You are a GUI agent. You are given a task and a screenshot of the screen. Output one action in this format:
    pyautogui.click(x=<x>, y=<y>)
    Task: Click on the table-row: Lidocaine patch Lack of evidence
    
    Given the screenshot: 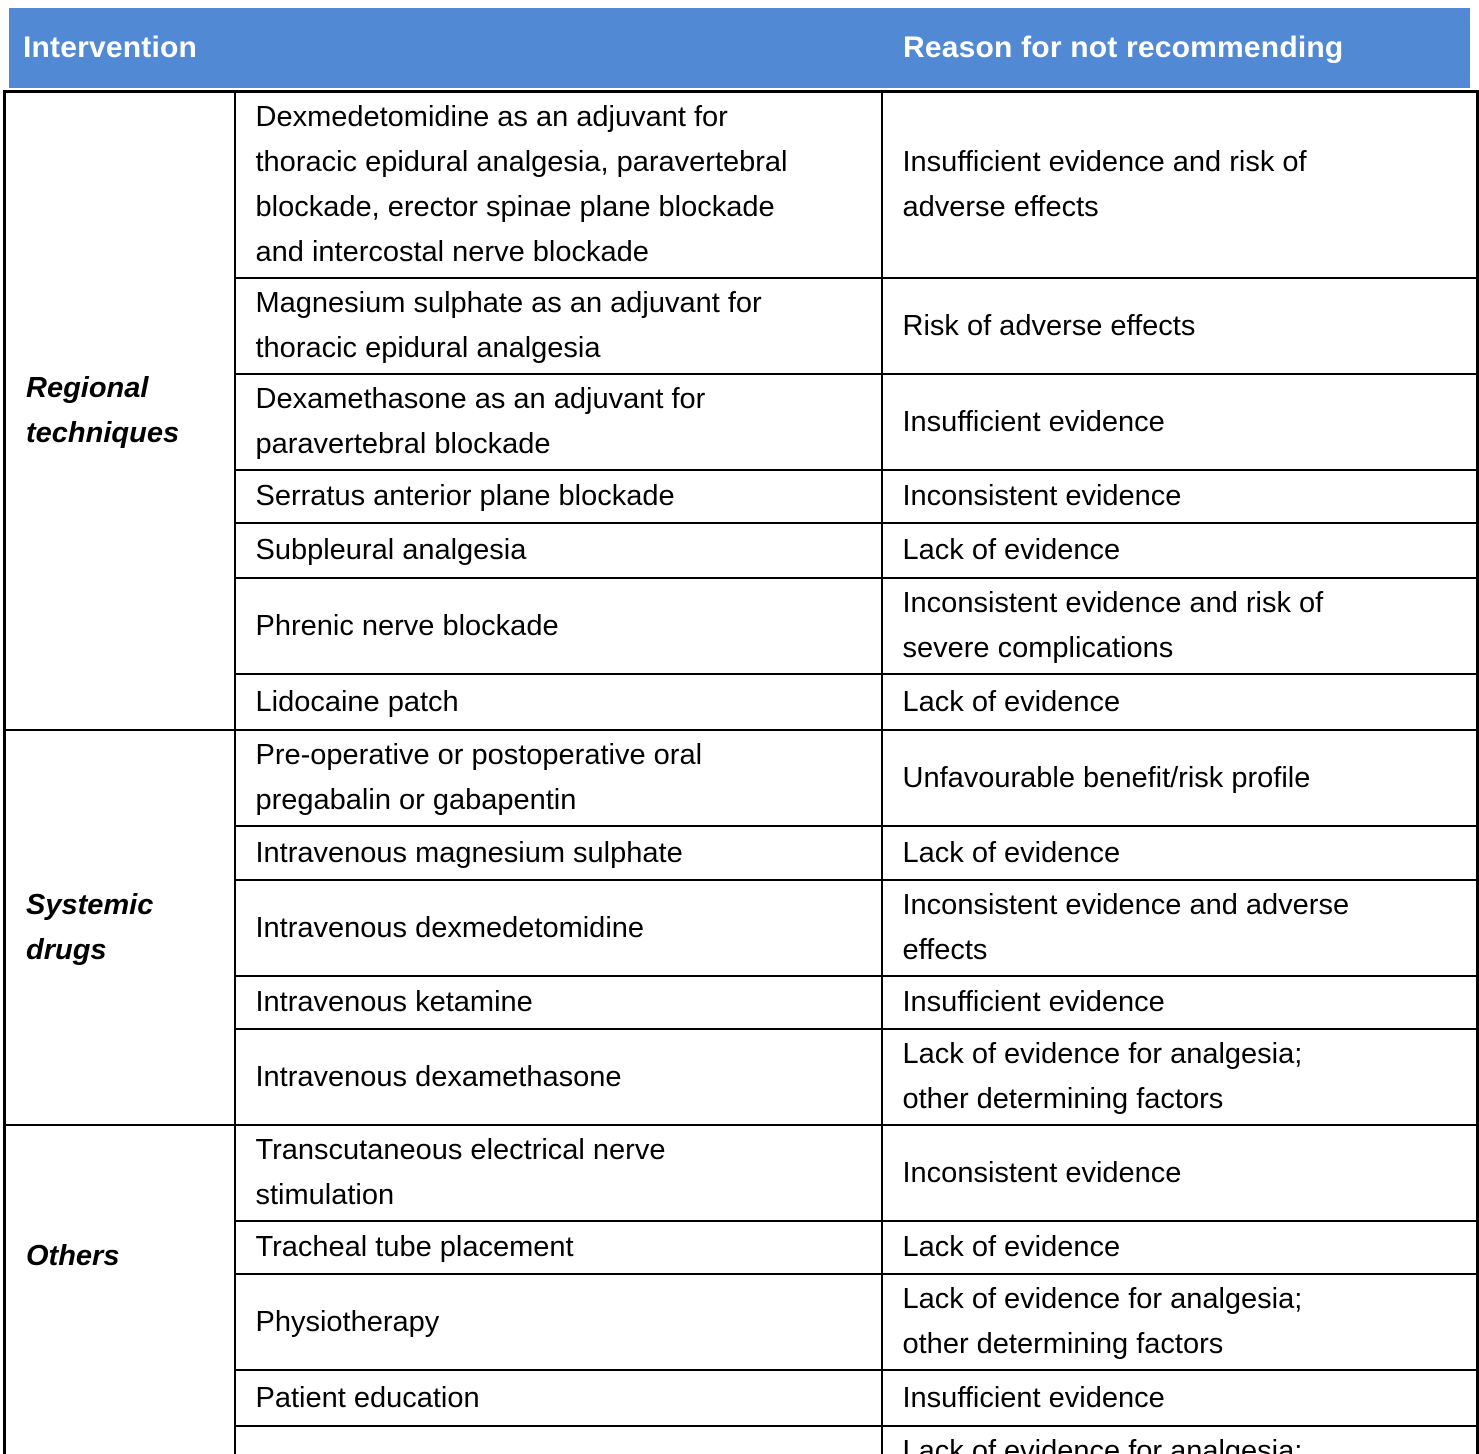 What is the action you would take?
    pyautogui.click(x=742, y=702)
    